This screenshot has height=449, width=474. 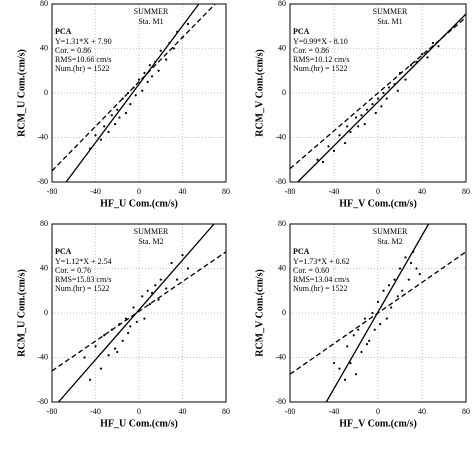 I want to click on plot-frame, so click(x=139, y=93).